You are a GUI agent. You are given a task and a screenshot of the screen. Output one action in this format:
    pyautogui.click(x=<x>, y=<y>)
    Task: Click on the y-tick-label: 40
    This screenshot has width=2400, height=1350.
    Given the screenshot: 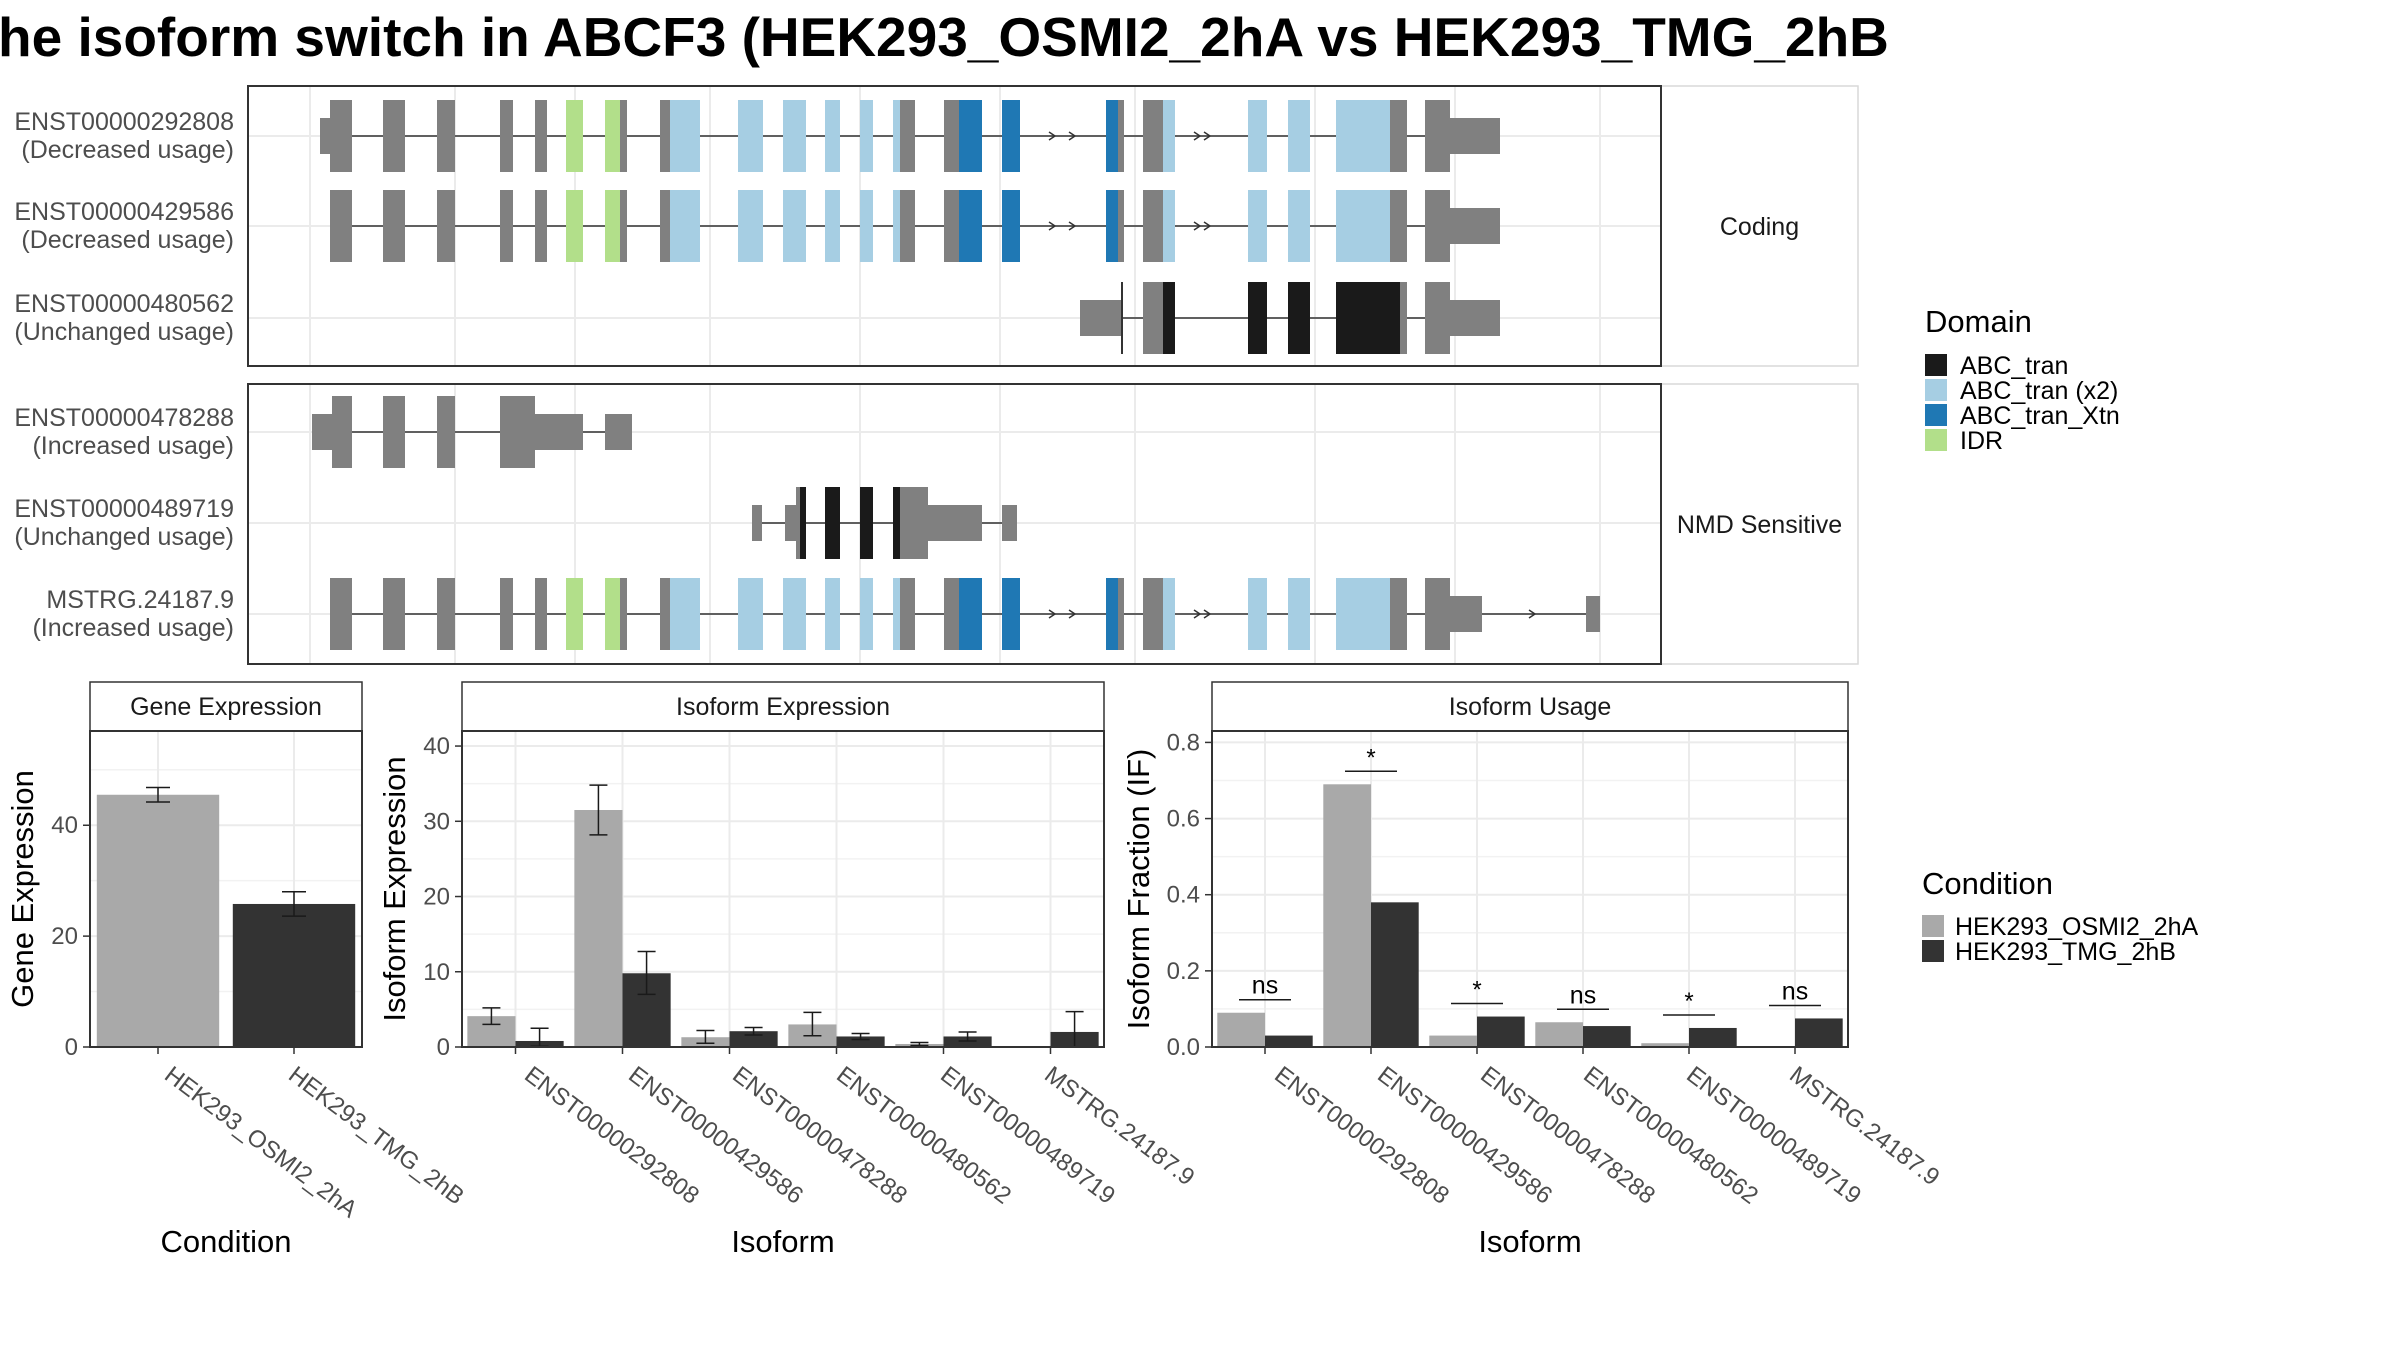 What is the action you would take?
    pyautogui.click(x=436, y=746)
    